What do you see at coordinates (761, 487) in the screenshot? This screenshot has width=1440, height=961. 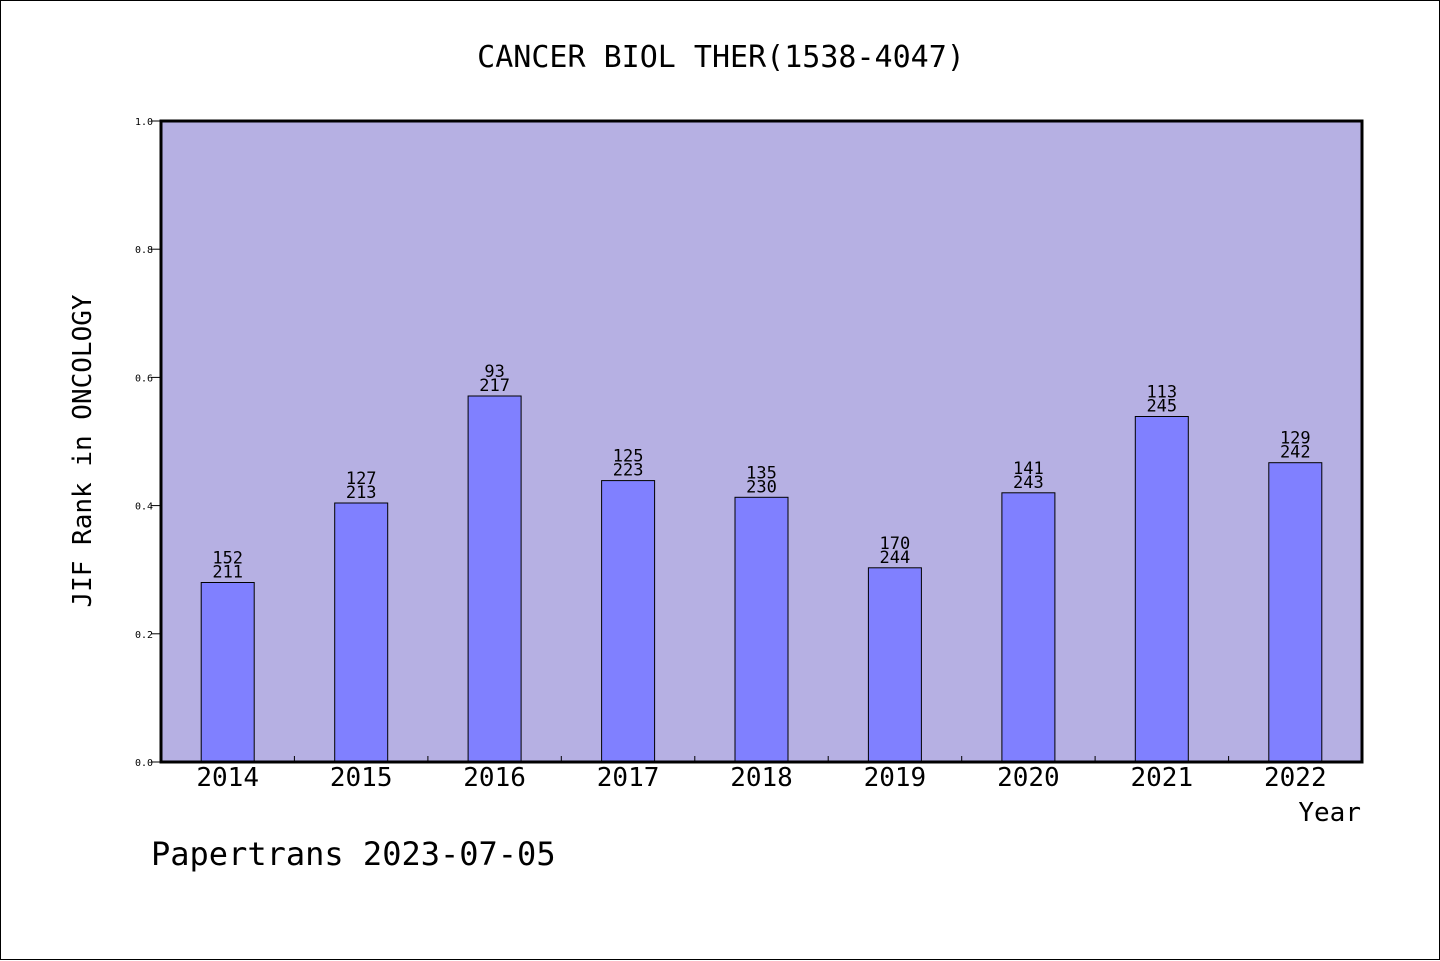 I see `bar-label-total-2018: 230` at bounding box center [761, 487].